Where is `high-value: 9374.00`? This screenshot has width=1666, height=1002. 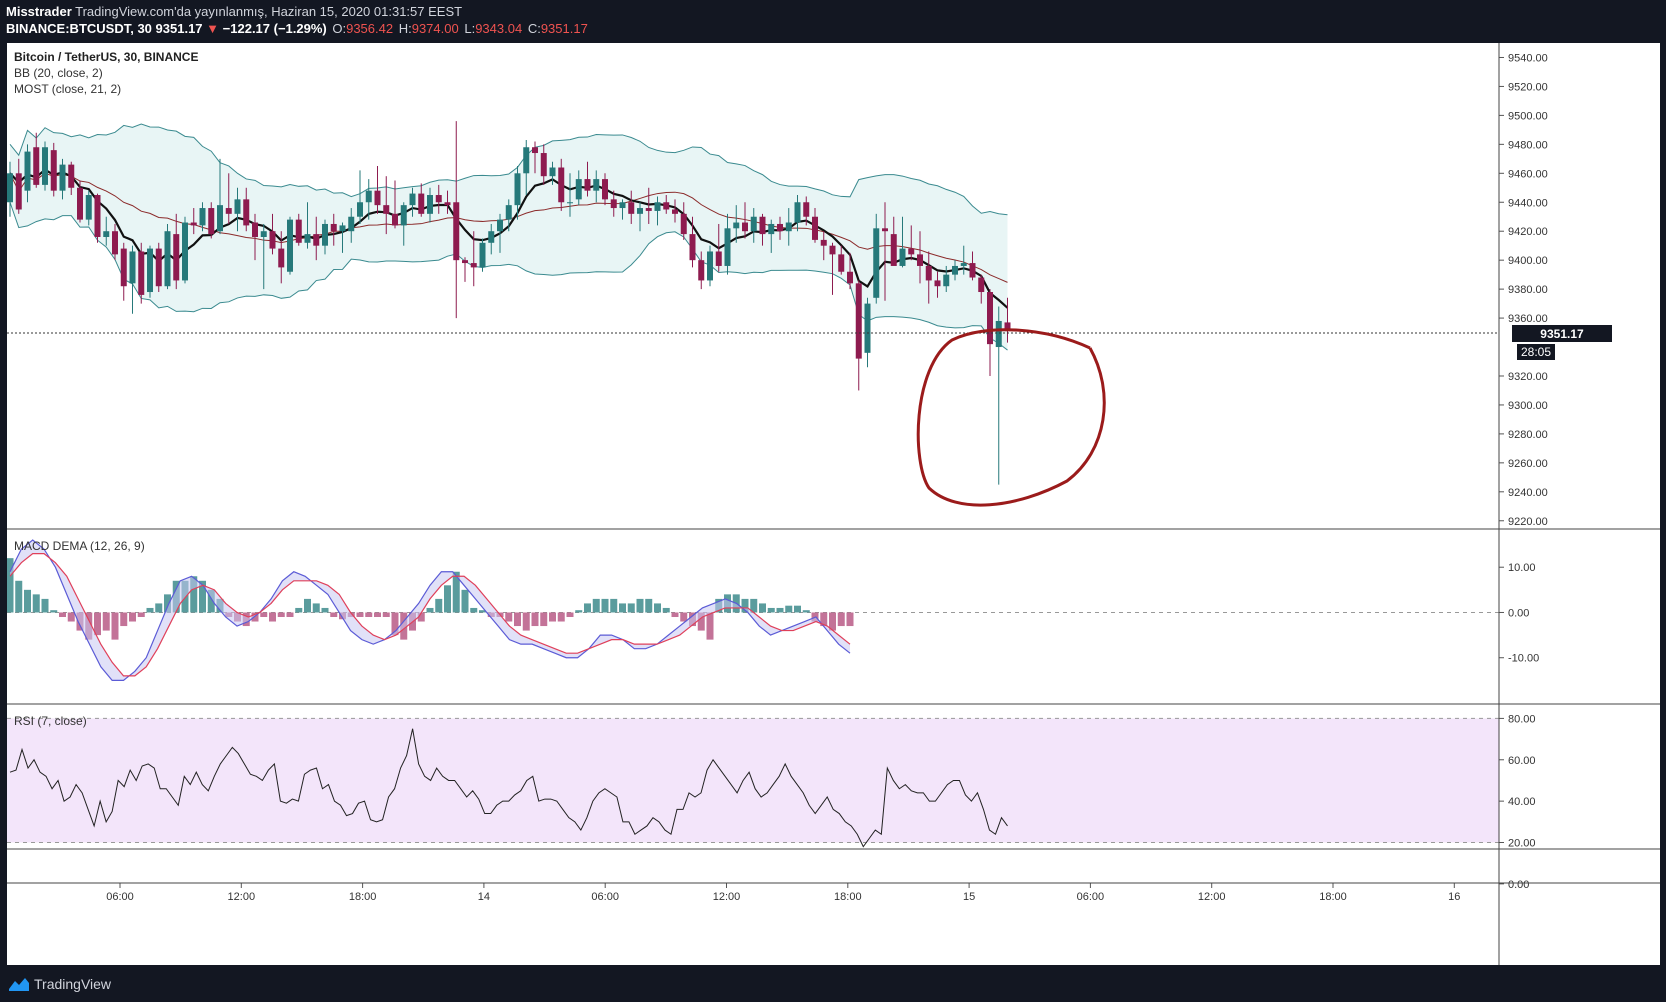 high-value: 9374.00 is located at coordinates (435, 28).